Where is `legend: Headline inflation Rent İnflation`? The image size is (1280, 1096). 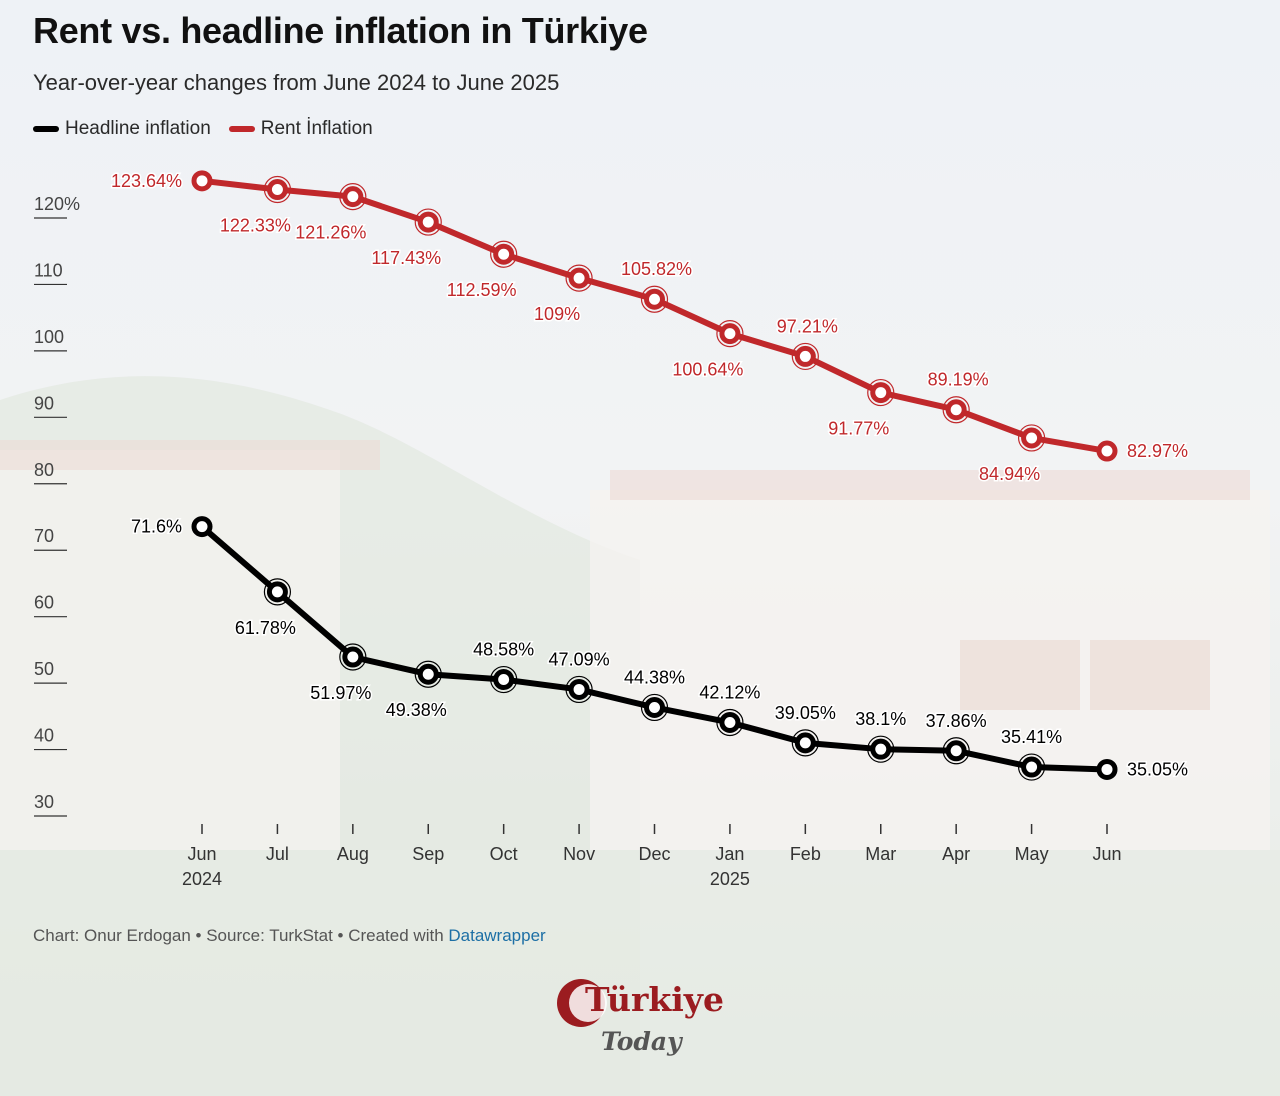 legend: Headline inflation Rent İnflation is located at coordinates (203, 129).